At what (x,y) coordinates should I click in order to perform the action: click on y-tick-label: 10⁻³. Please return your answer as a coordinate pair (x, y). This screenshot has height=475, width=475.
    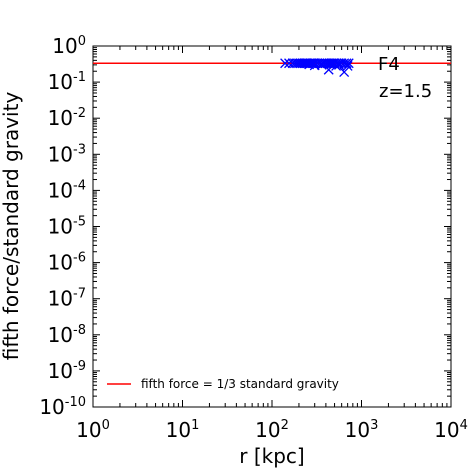
    Looking at the image, I should click on (67, 154).